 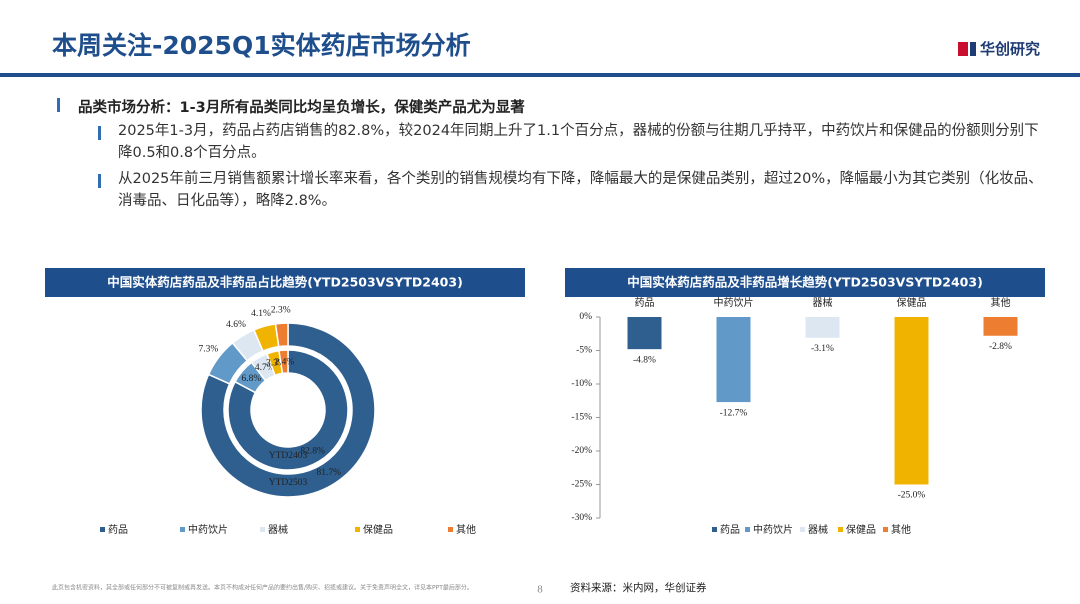 I want to click on x-tick-label: 保健品, so click(x=912, y=302).